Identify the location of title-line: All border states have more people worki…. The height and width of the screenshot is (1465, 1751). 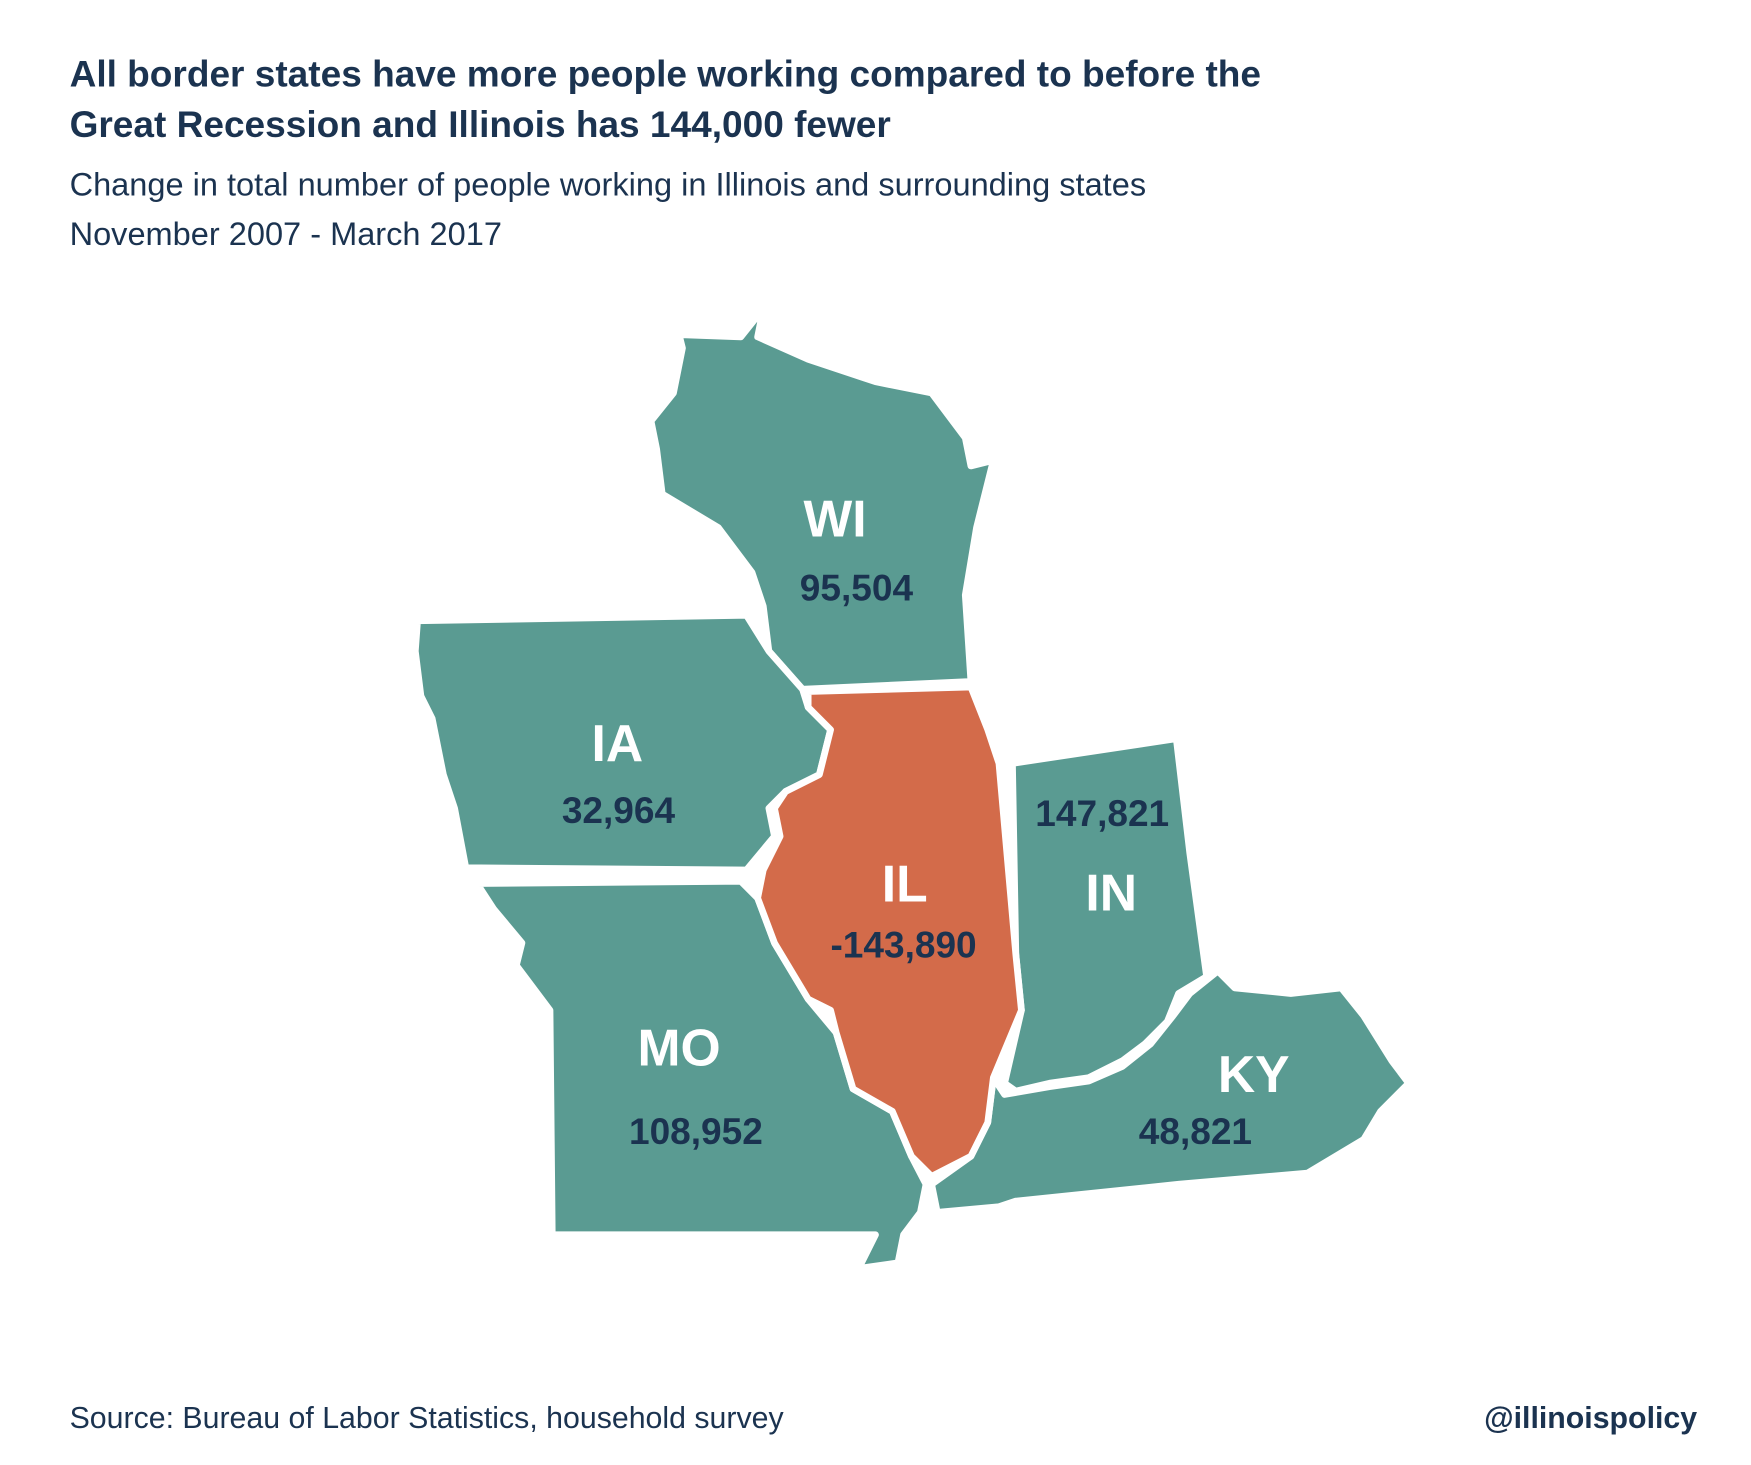
(665, 74).